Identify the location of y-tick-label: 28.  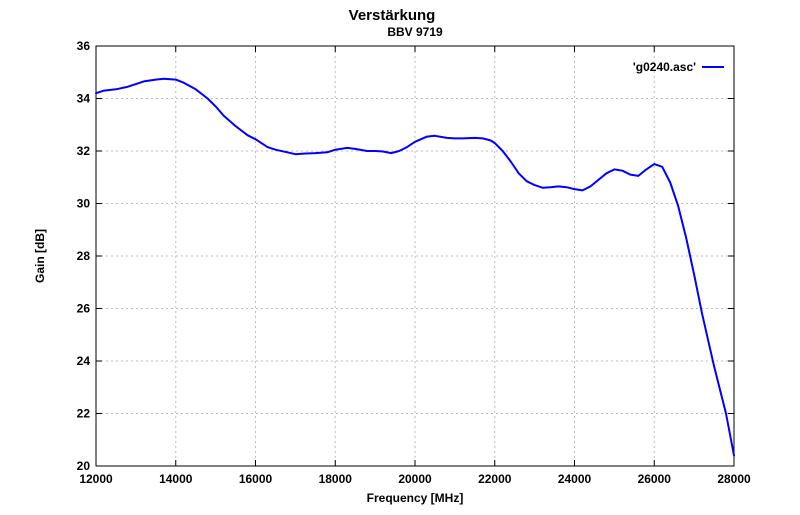
(84, 256).